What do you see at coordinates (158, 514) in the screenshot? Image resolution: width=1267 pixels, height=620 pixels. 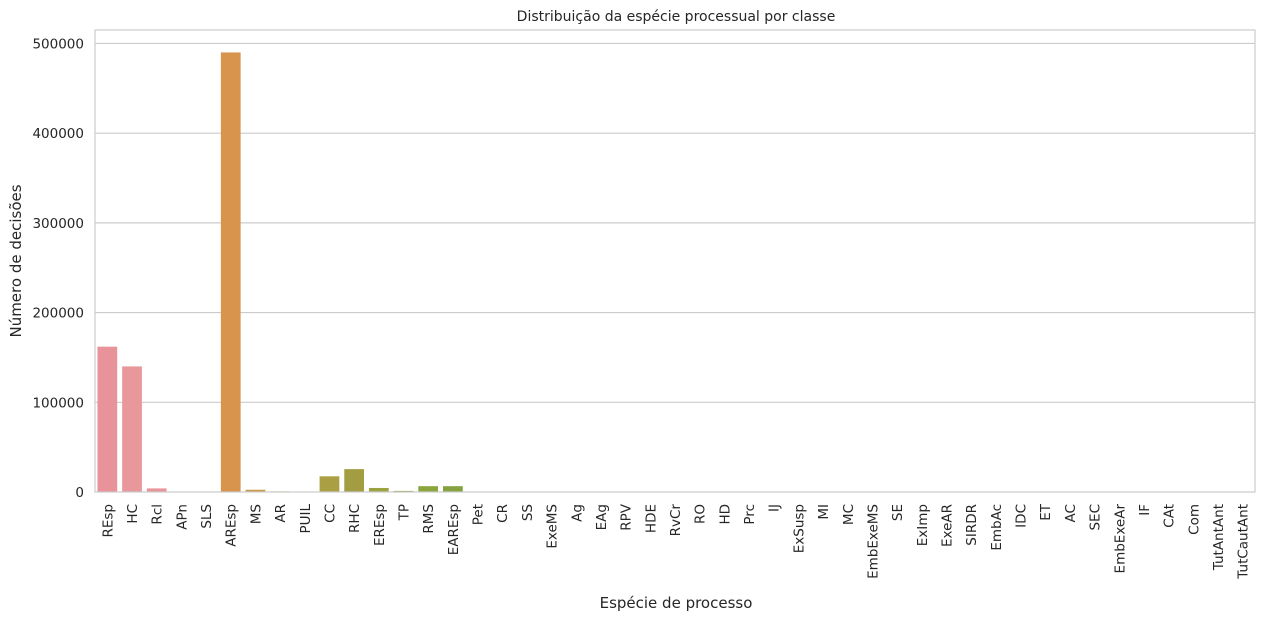 I see `x-tick-label: Rcl` at bounding box center [158, 514].